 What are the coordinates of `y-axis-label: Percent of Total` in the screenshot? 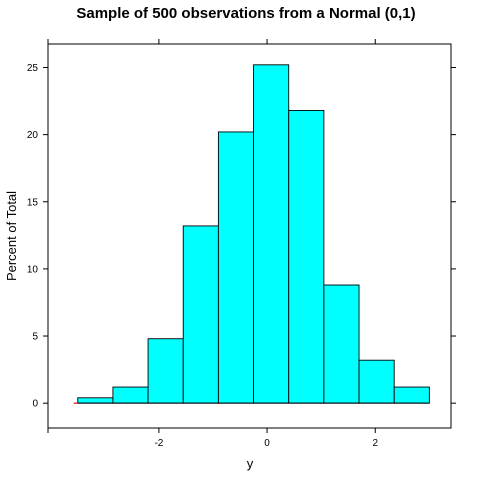 It's located at (11, 236).